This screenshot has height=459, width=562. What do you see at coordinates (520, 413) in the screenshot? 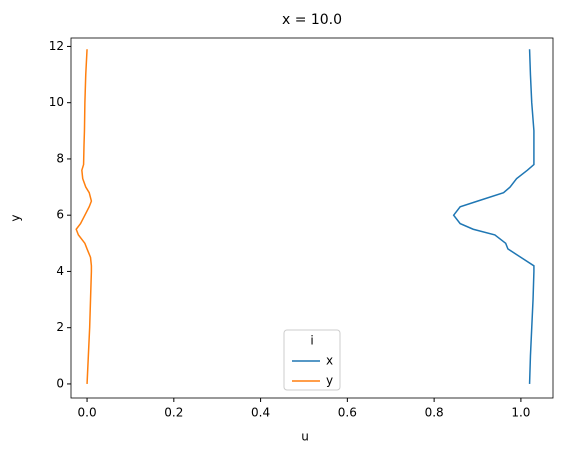
I see `x-tick-label: 1.0` at bounding box center [520, 413].